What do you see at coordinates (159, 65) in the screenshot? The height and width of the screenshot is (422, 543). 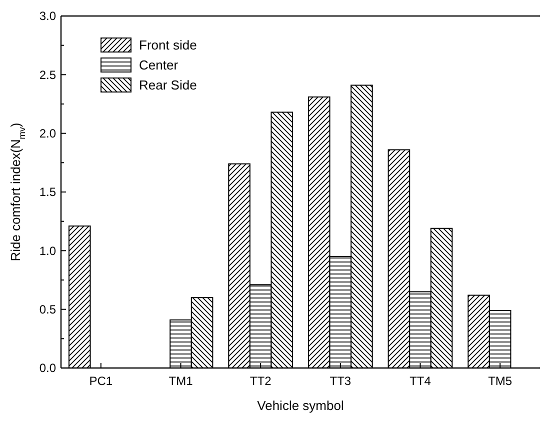 I see `legend-label: Center` at bounding box center [159, 65].